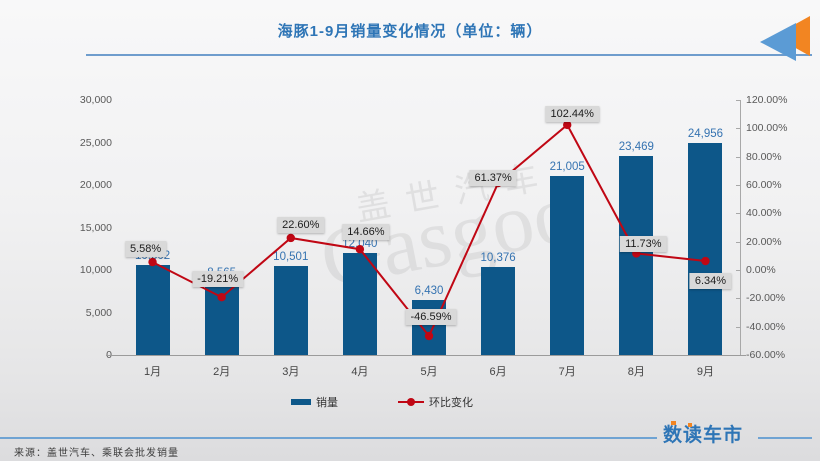  What do you see at coordinates (764, 241) in the screenshot?
I see `y-axis-right-tick-label: 20.00%` at bounding box center [764, 241].